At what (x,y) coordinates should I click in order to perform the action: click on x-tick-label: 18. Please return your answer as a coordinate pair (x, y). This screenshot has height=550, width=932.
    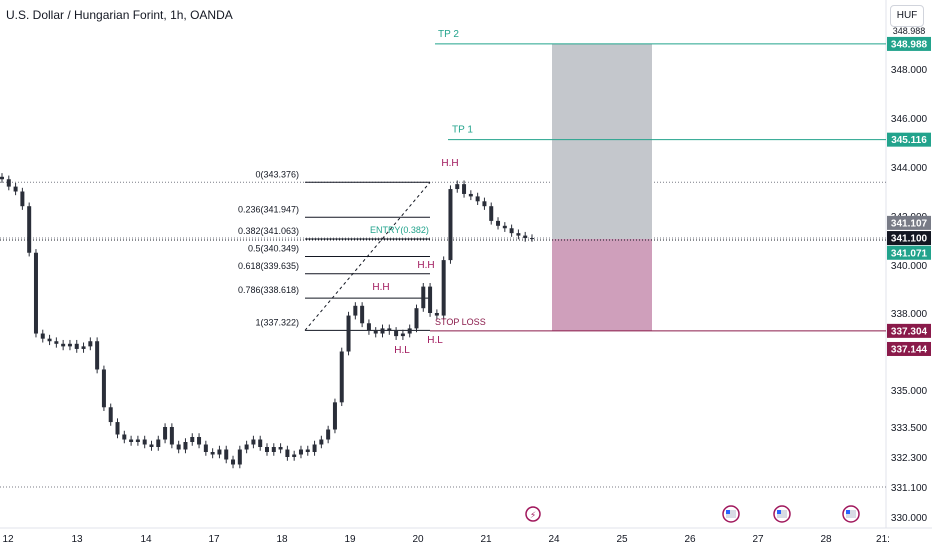
    Looking at the image, I should click on (282, 539).